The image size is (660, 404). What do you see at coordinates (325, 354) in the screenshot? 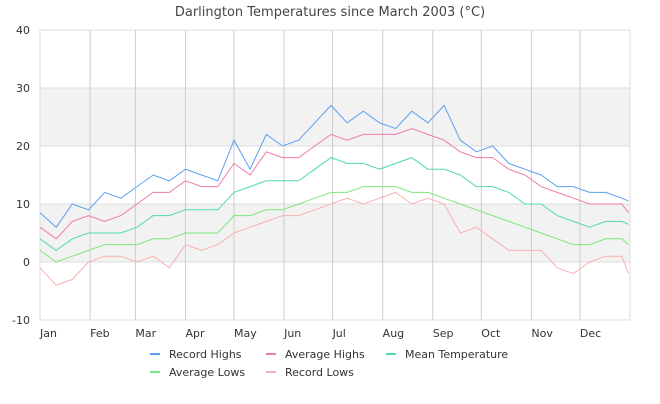
I see `legend-label: Average Highs` at bounding box center [325, 354].